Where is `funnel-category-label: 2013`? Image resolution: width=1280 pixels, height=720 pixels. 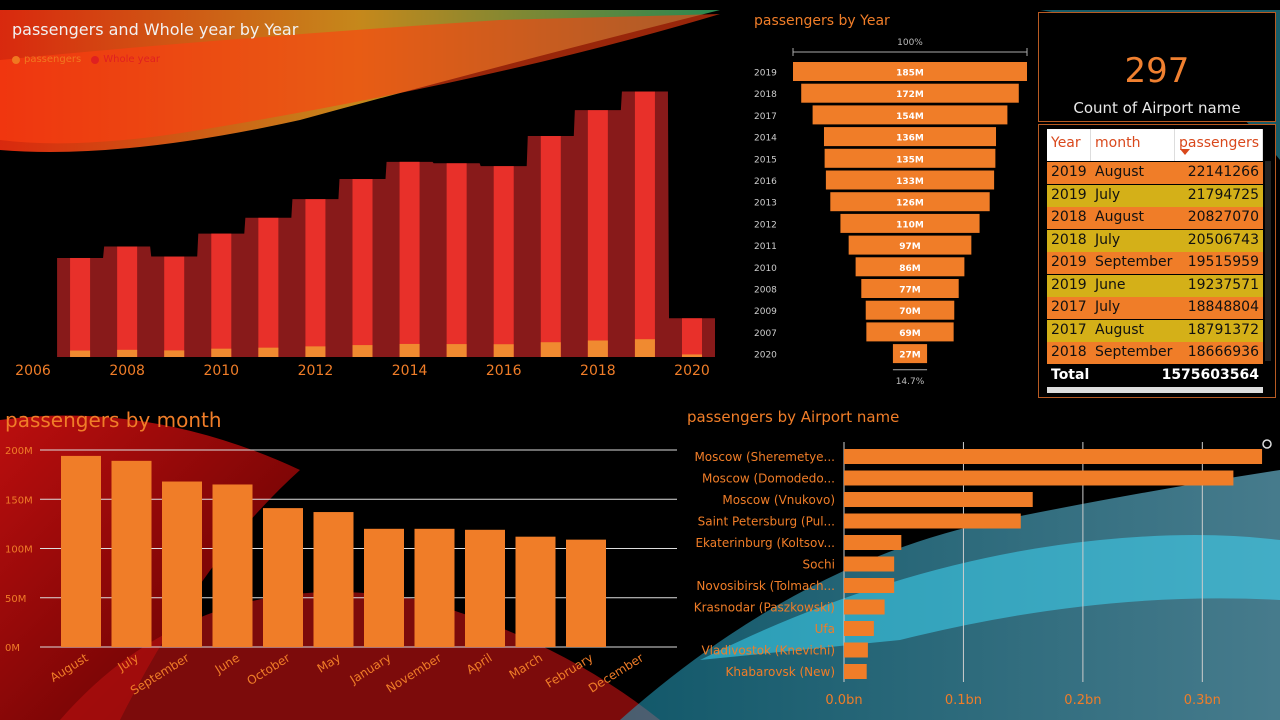
funnel-category-label: 2013 is located at coordinates (765, 204).